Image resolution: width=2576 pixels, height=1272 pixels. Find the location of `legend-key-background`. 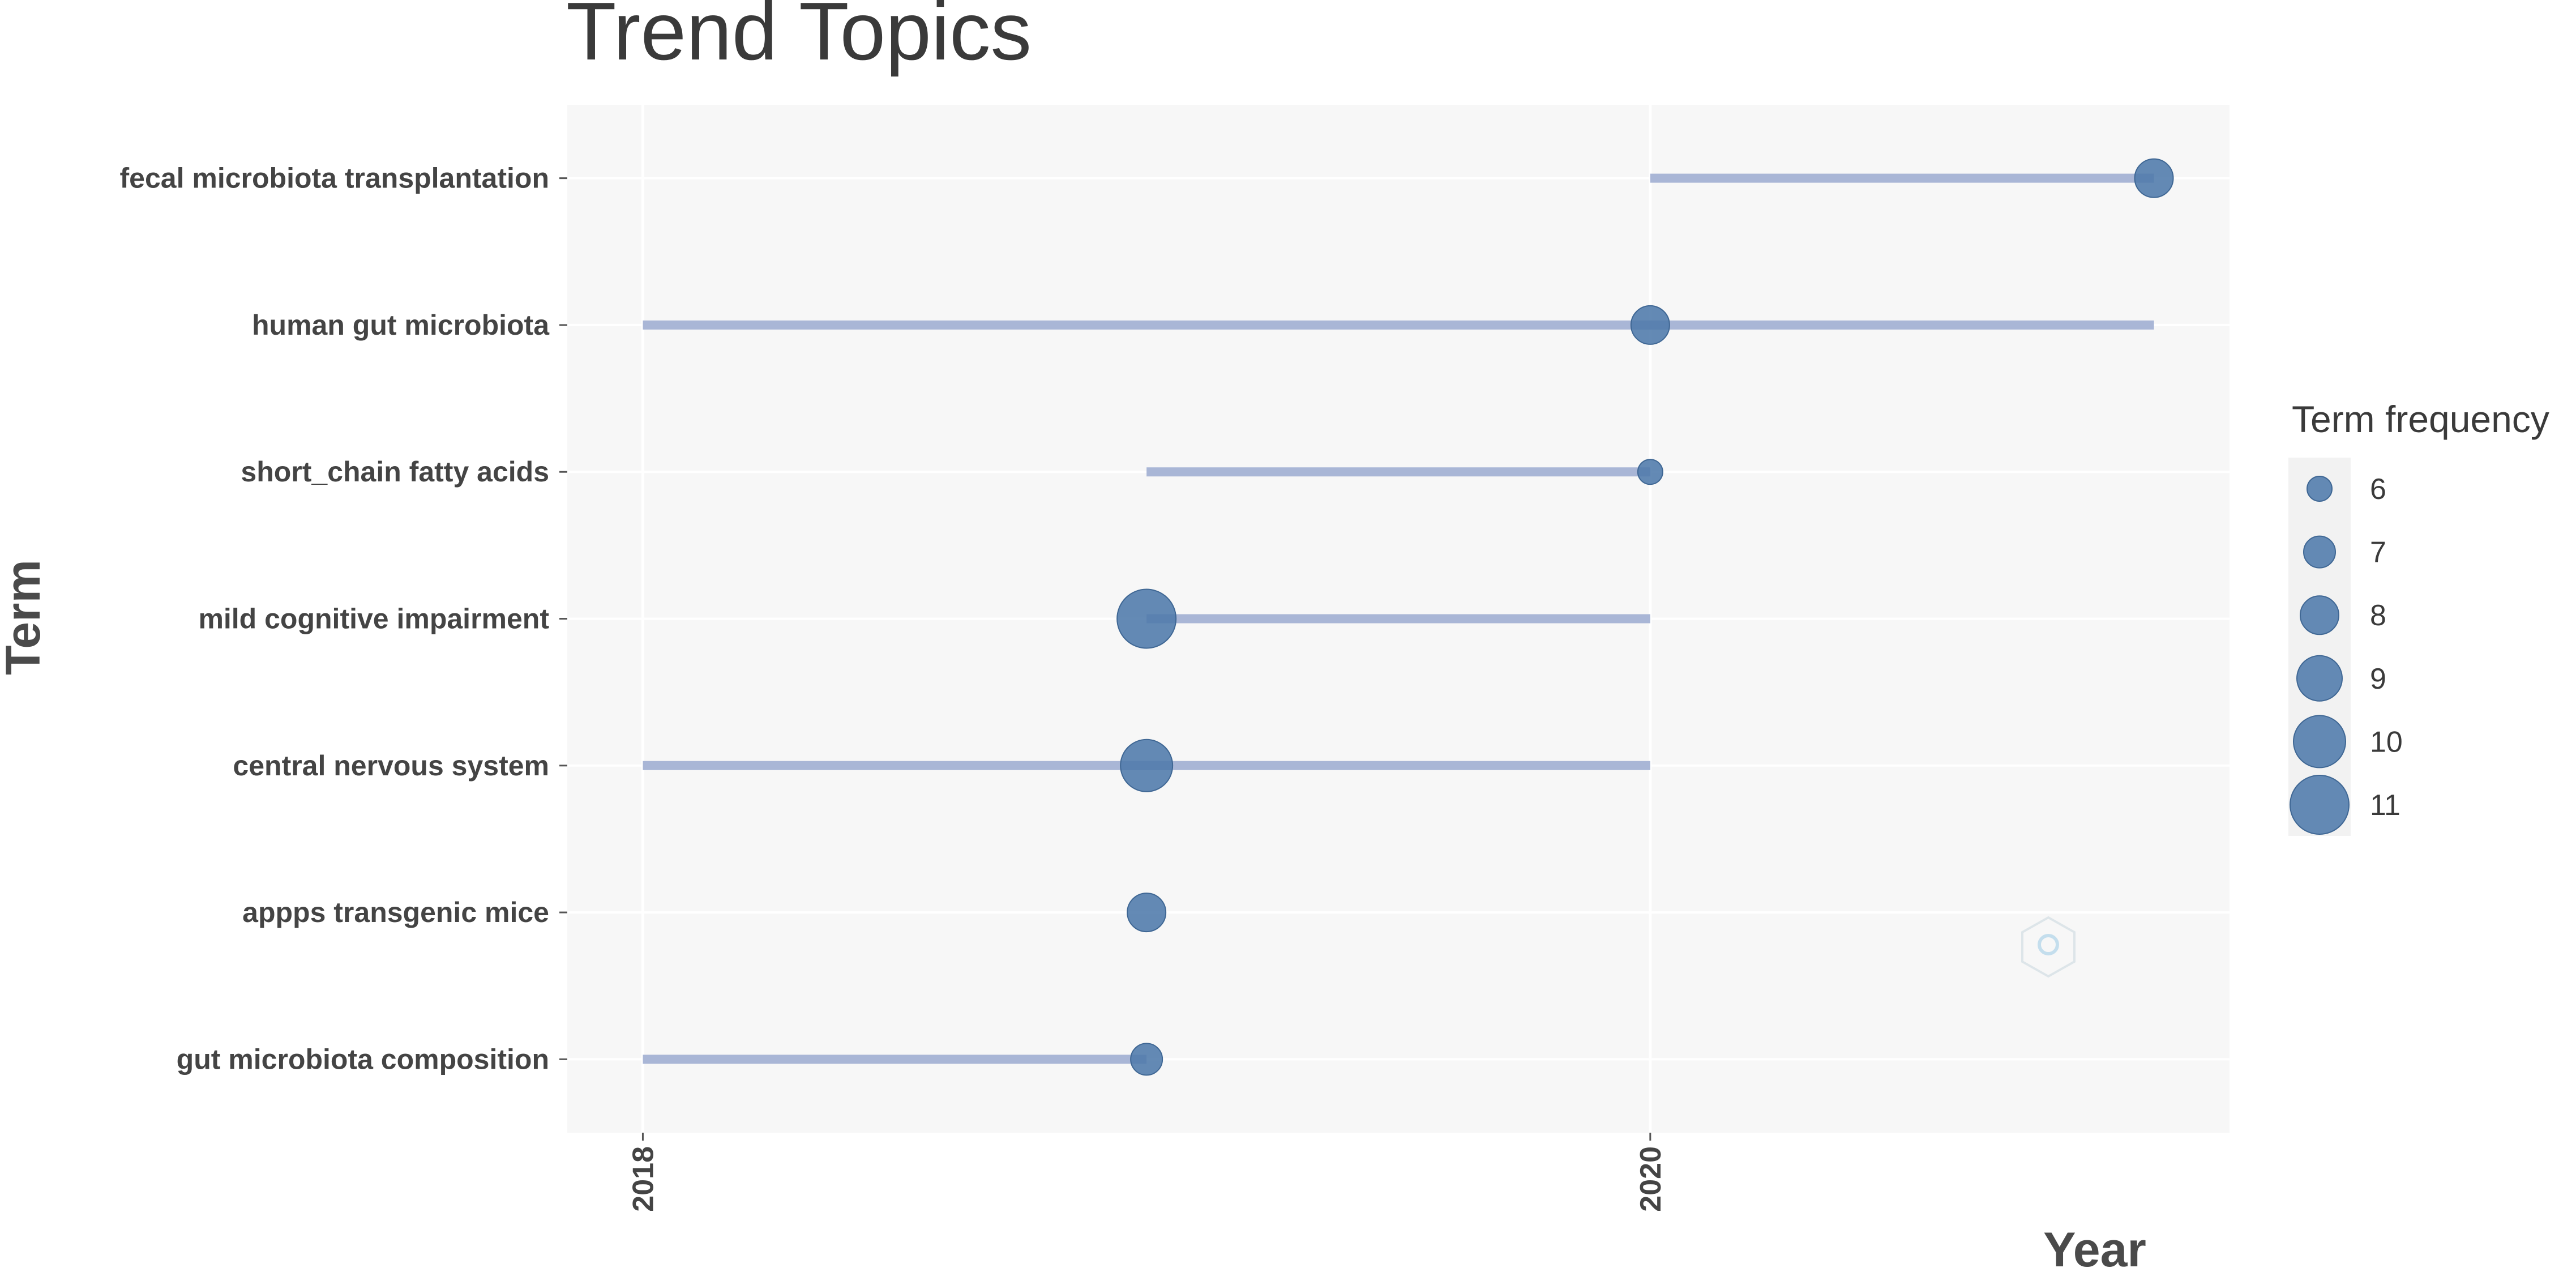

legend-key-background is located at coordinates (2319, 647).